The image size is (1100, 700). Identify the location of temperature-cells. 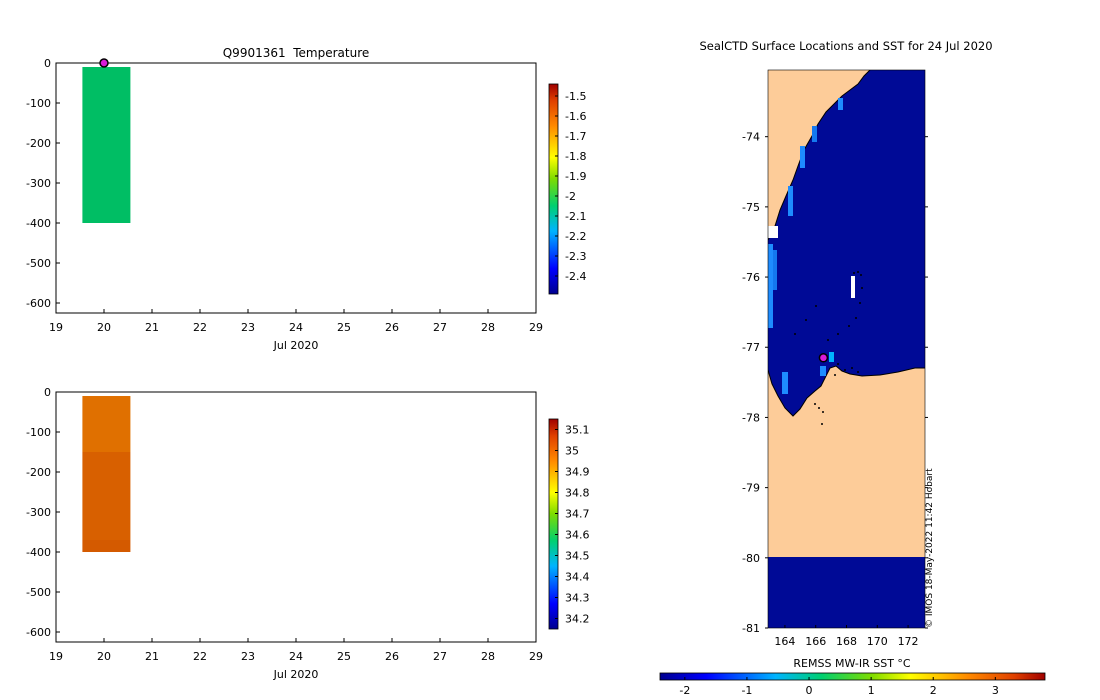
(106, 145).